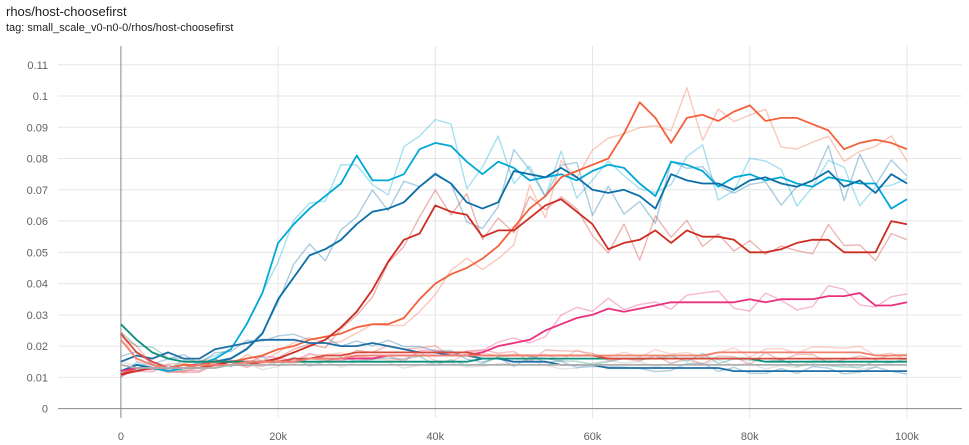 Image resolution: width=969 pixels, height=445 pixels. What do you see at coordinates (37, 128) in the screenshot?
I see `y-tick-label: 0.09` at bounding box center [37, 128].